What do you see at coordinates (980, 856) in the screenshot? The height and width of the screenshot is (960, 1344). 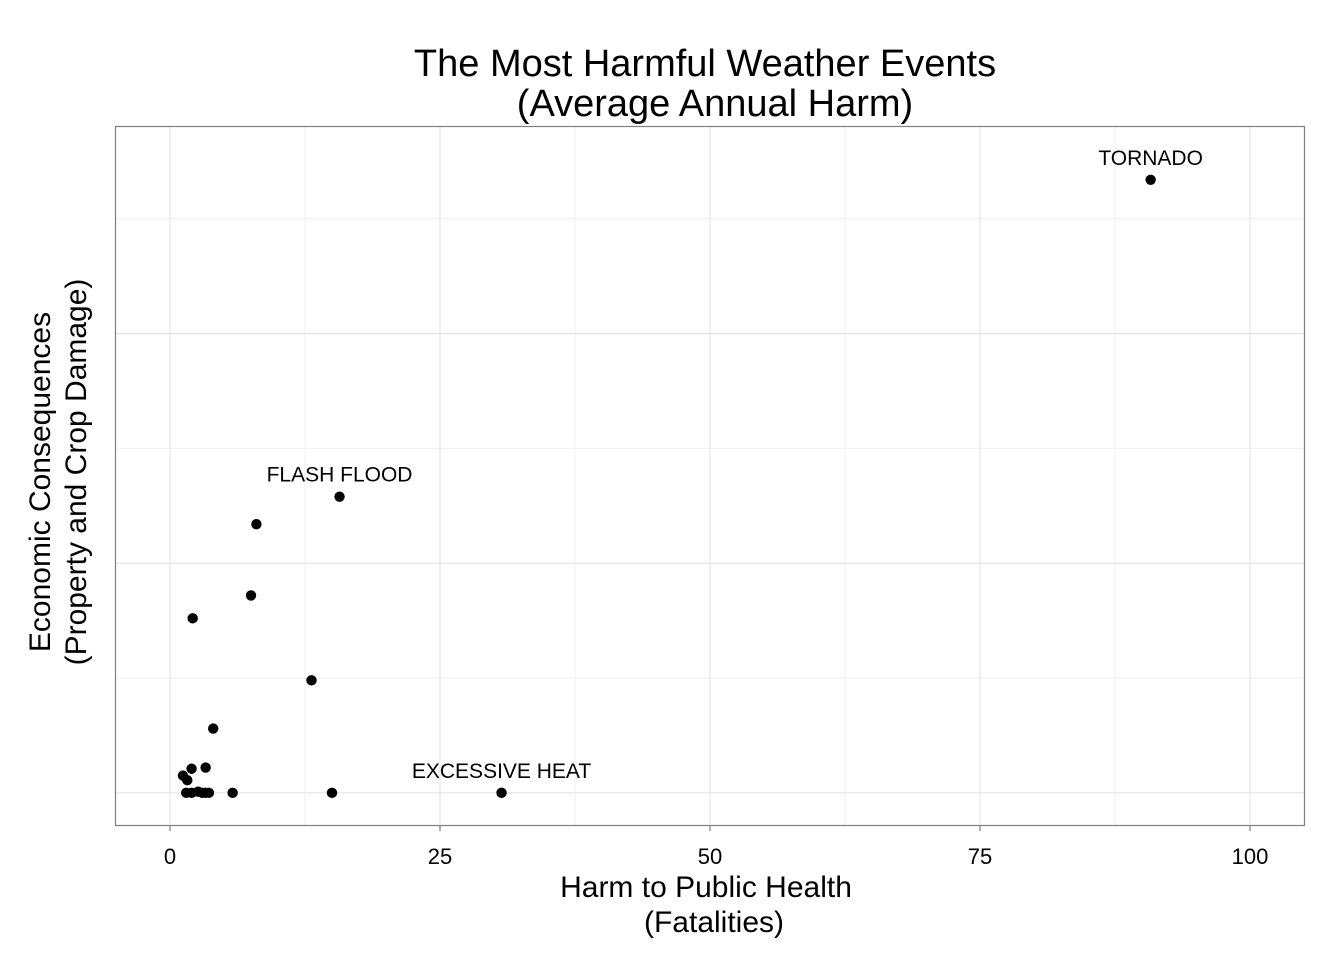 I see `x-tick-label: 75` at bounding box center [980, 856].